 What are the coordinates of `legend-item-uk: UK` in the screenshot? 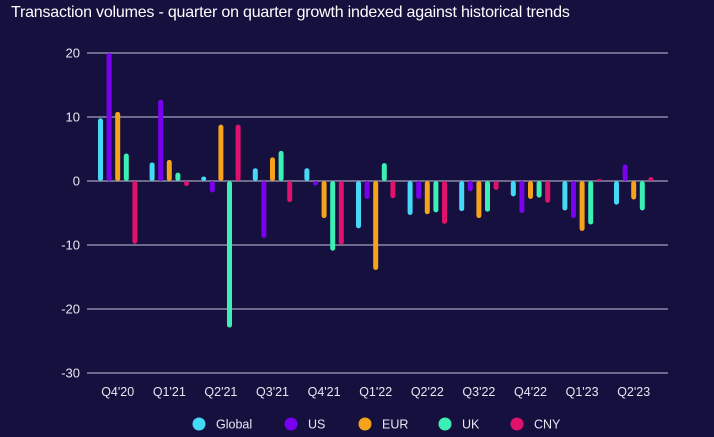 It's located at (459, 424).